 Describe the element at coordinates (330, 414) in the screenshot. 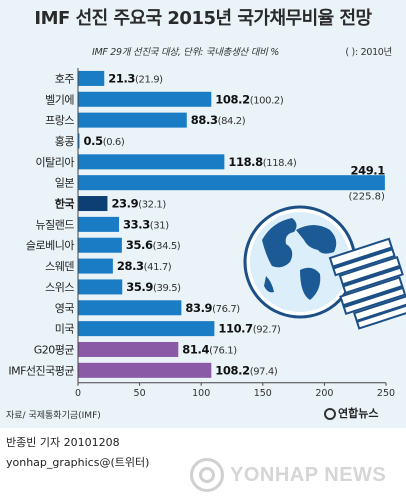

I see `yonhap-logo-icon` at that location.